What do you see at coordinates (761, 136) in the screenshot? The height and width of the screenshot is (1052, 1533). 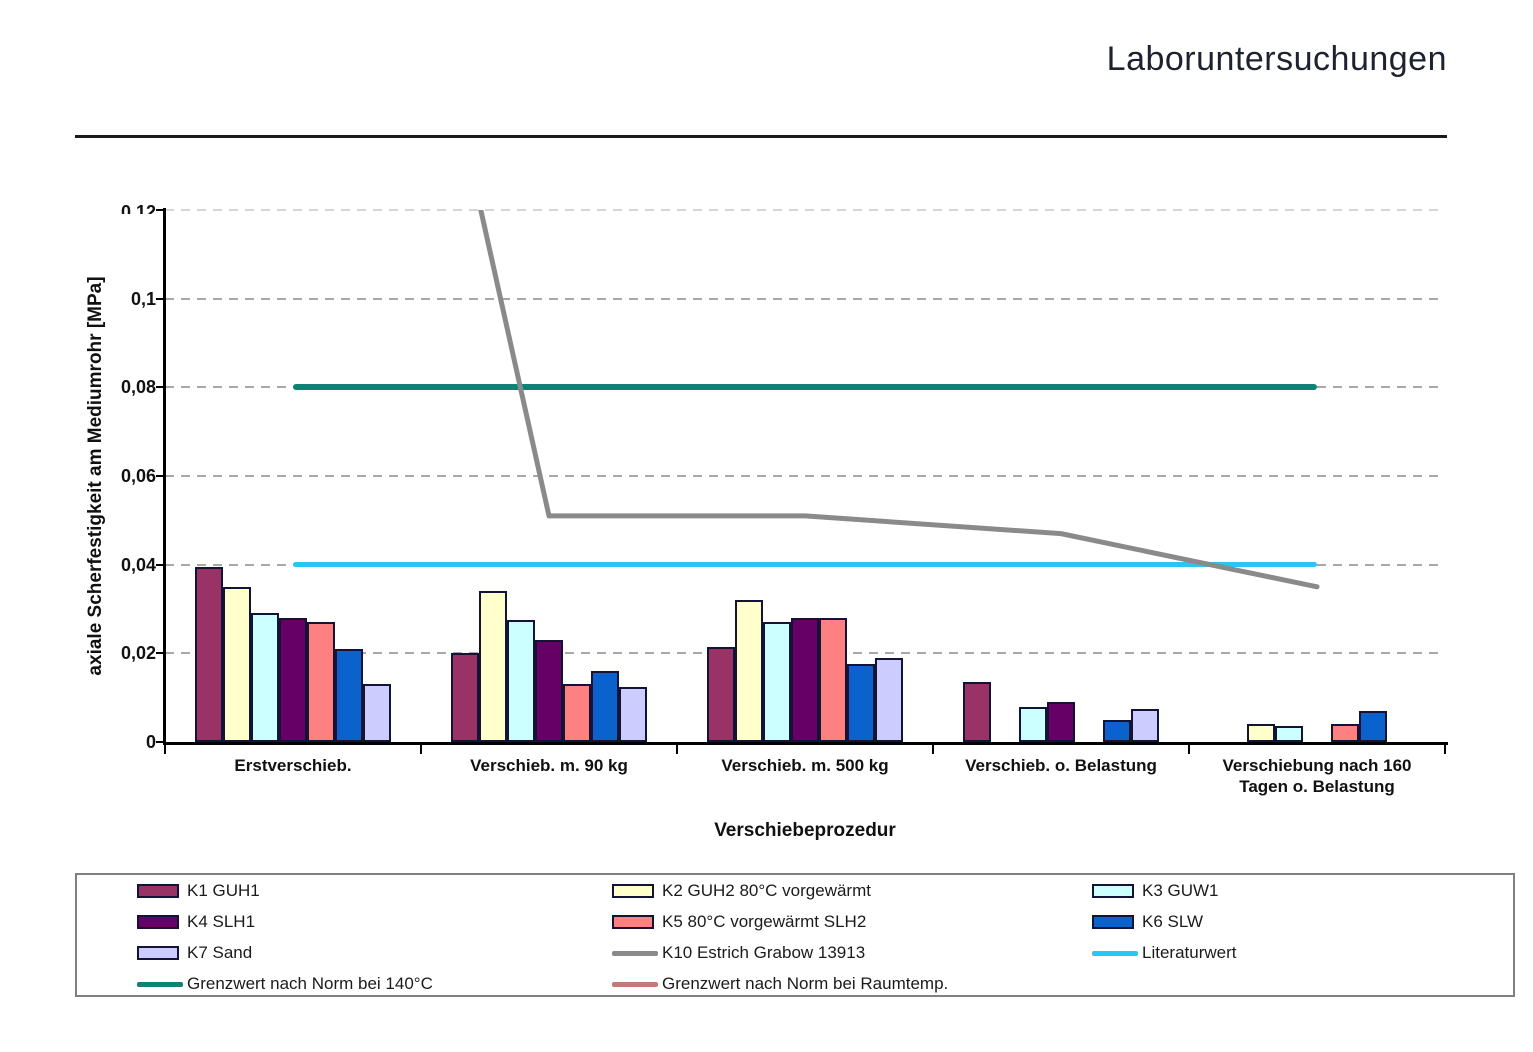 I see `title-rule` at bounding box center [761, 136].